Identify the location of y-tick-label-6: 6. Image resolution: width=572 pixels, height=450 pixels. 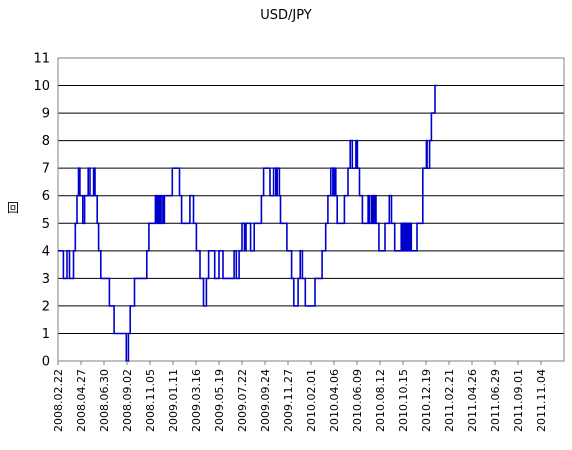
(46, 196).